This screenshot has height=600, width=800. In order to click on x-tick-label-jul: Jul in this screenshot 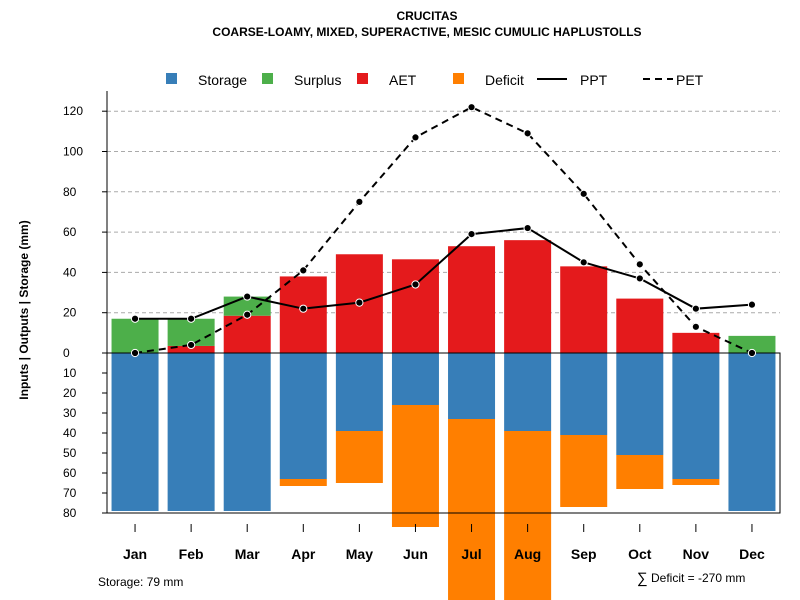, I will do `click(471, 554)`.